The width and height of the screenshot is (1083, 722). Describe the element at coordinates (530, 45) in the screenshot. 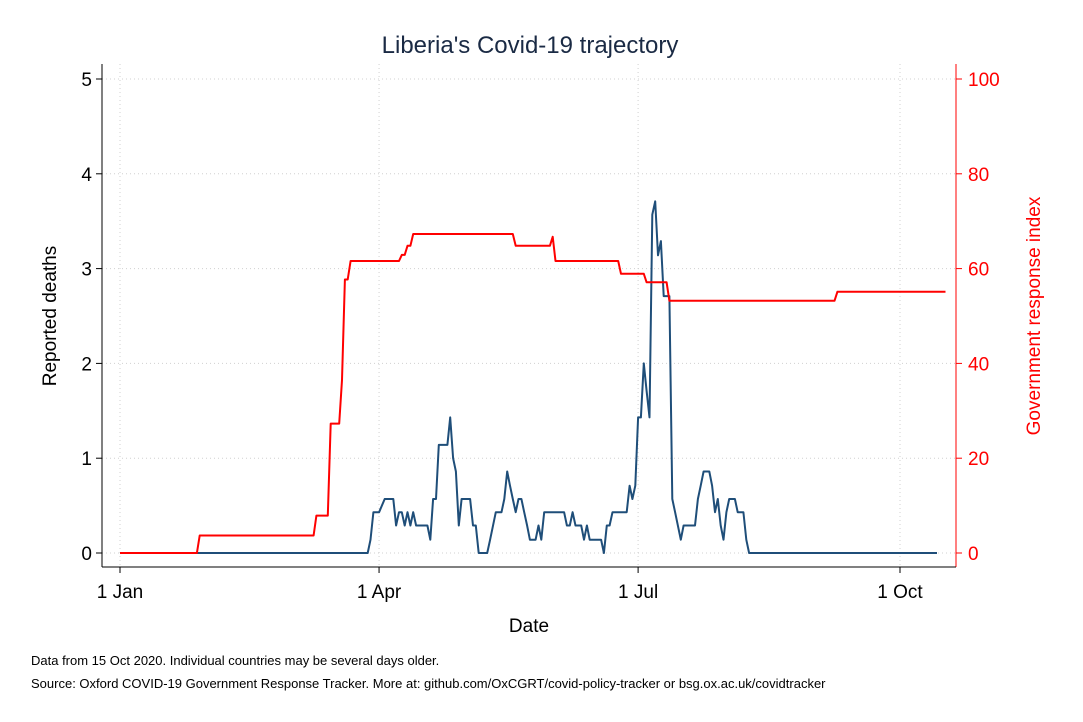

I see `chart-title: Liberia's Covid-19 trajectory` at that location.